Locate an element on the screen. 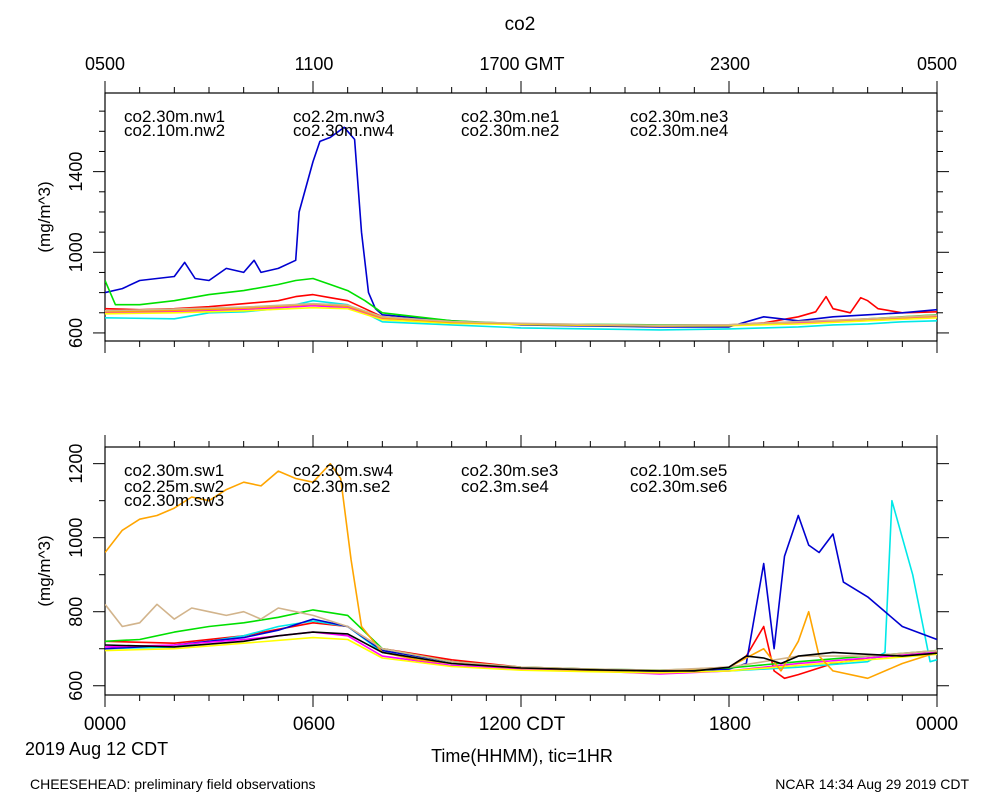 The image size is (1000, 800). legend-entry: co2.30m.se2 is located at coordinates (341, 486).